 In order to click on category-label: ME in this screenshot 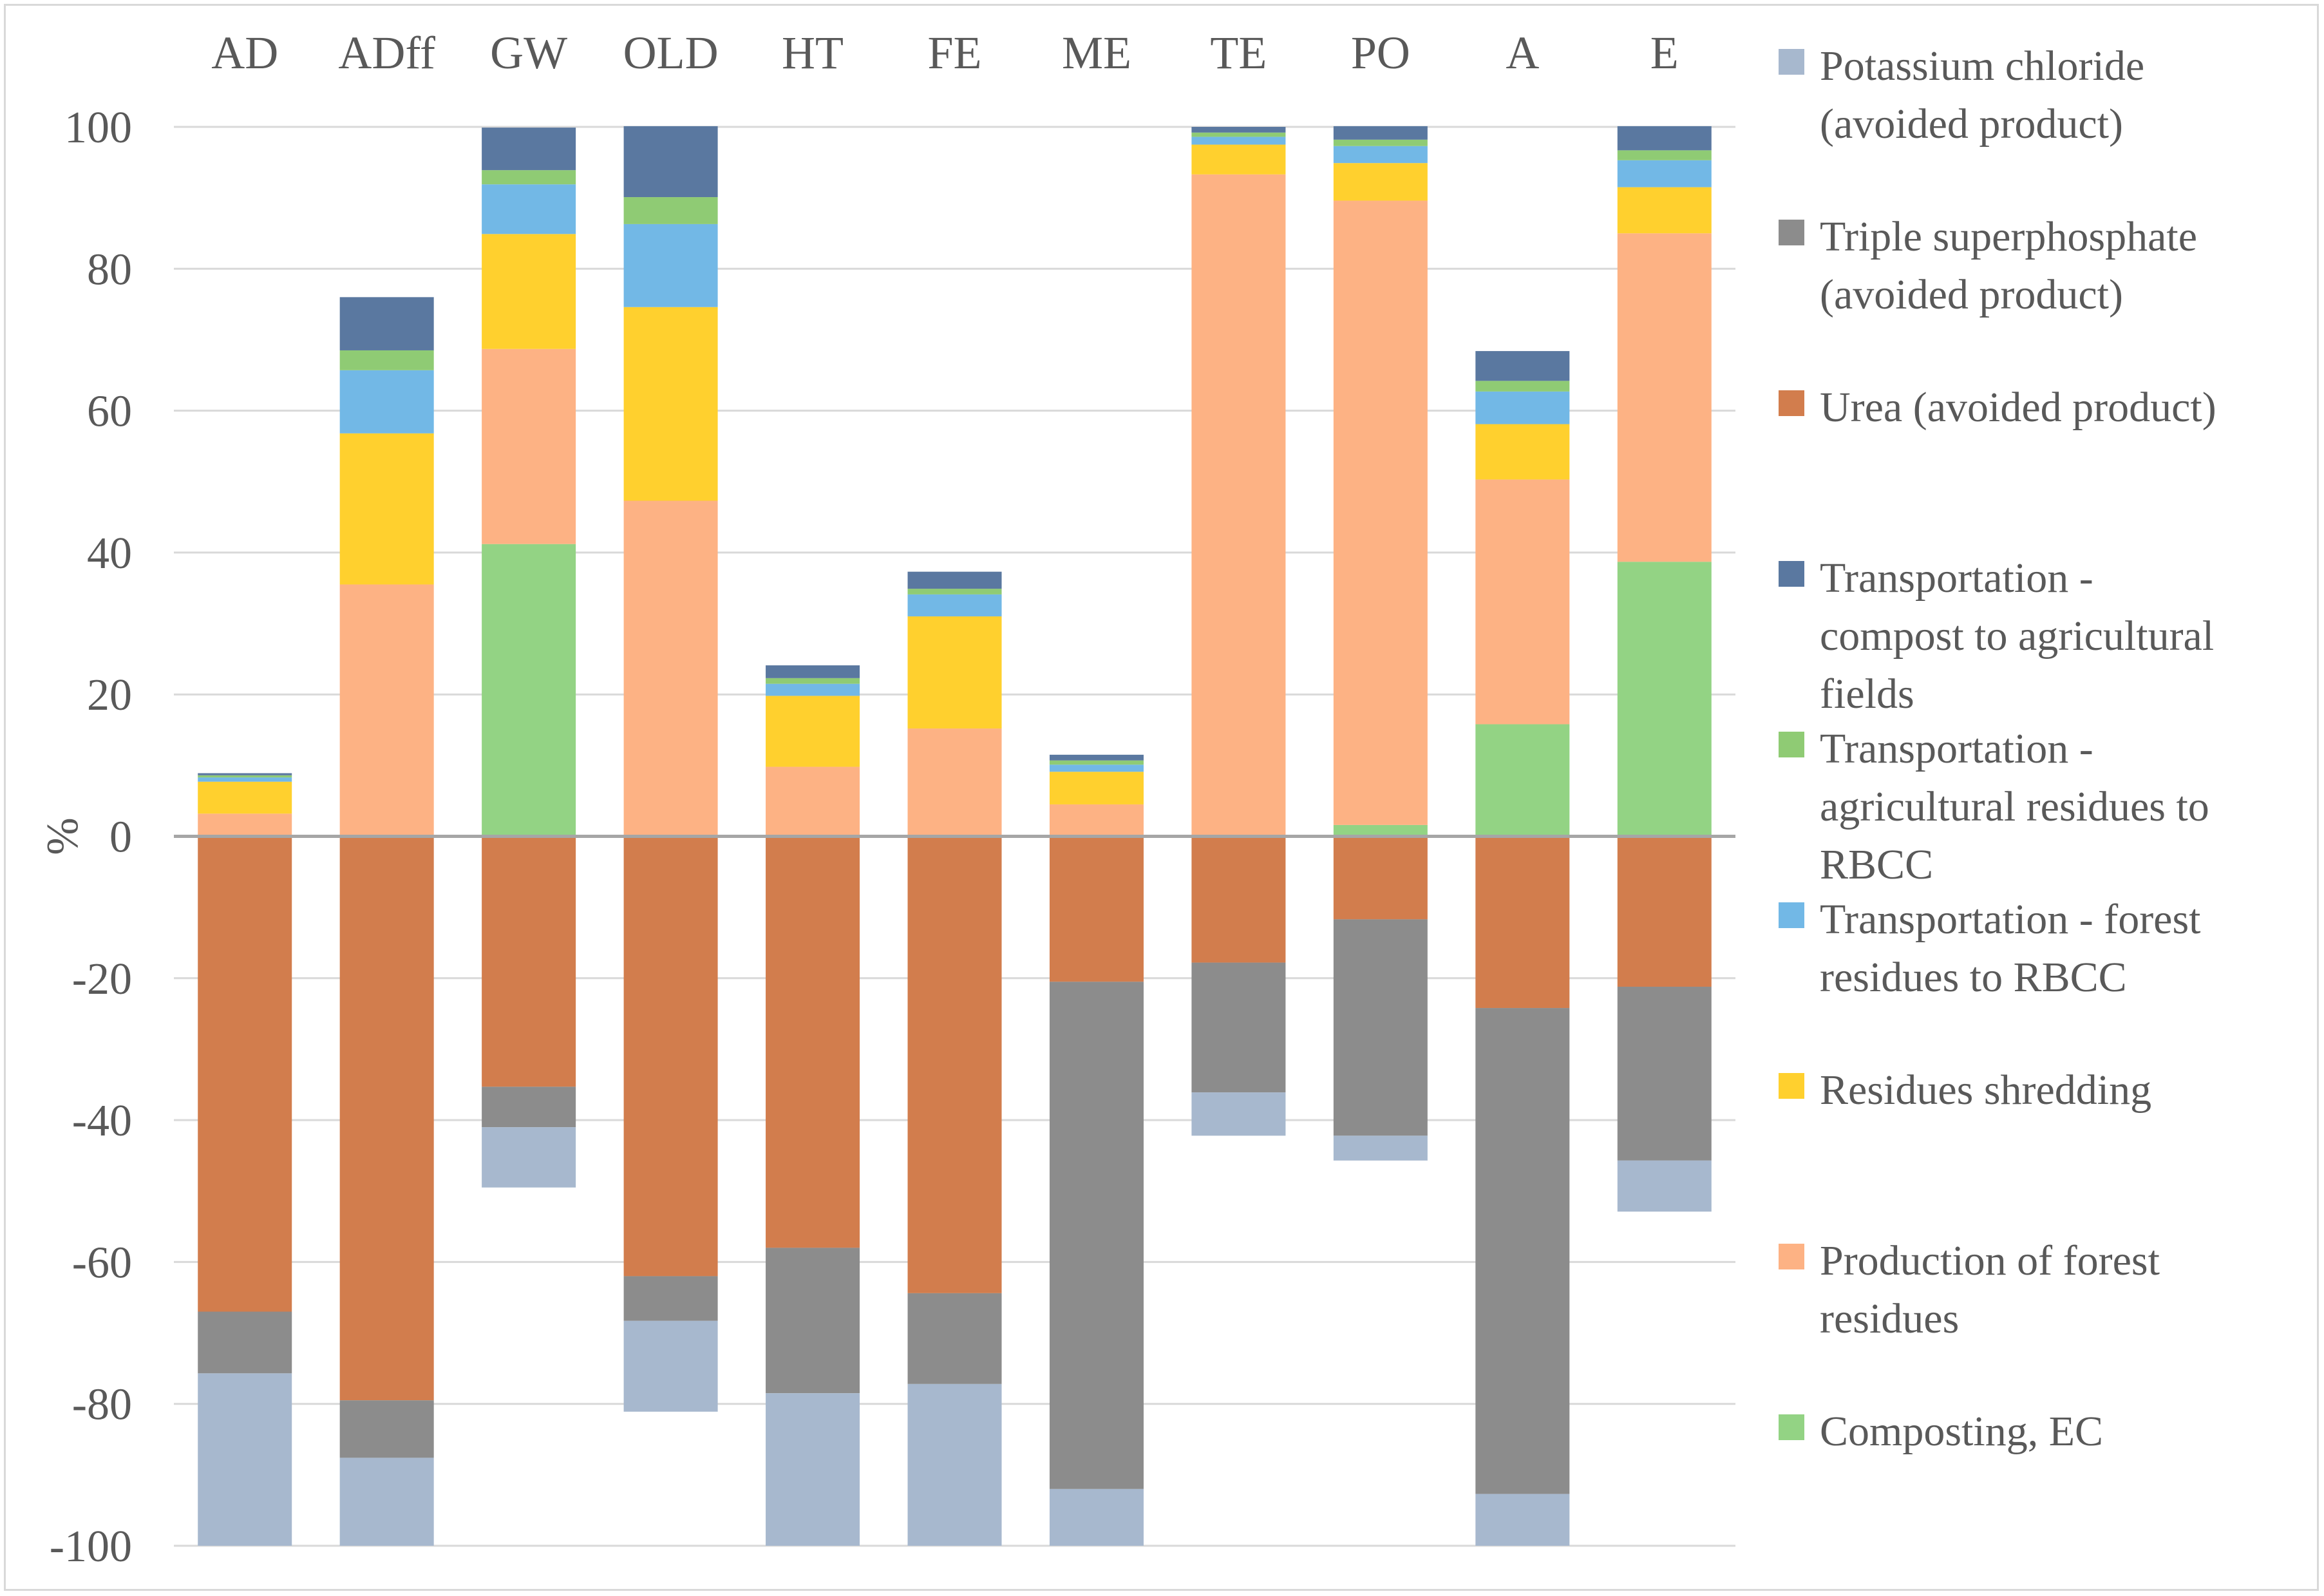, I will do `click(1096, 53)`.